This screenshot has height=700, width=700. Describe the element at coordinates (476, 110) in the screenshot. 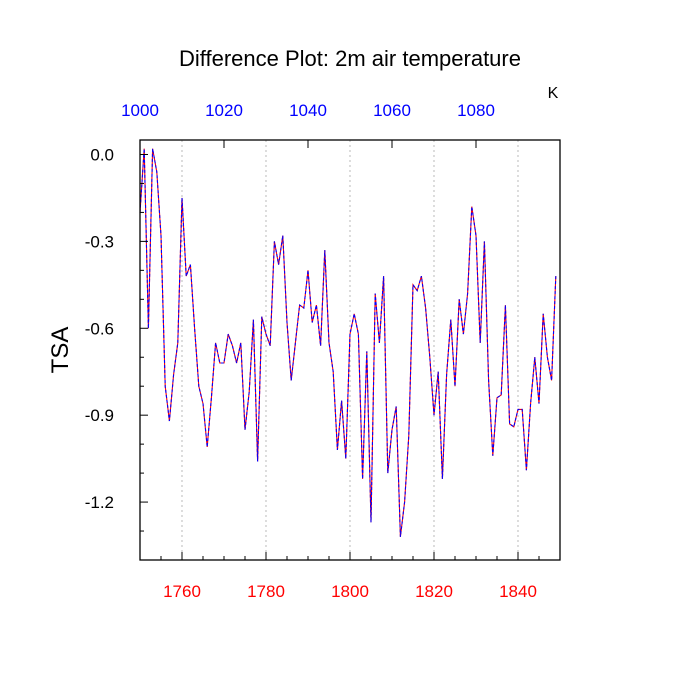

I see `top-tick-label: 1080` at that location.